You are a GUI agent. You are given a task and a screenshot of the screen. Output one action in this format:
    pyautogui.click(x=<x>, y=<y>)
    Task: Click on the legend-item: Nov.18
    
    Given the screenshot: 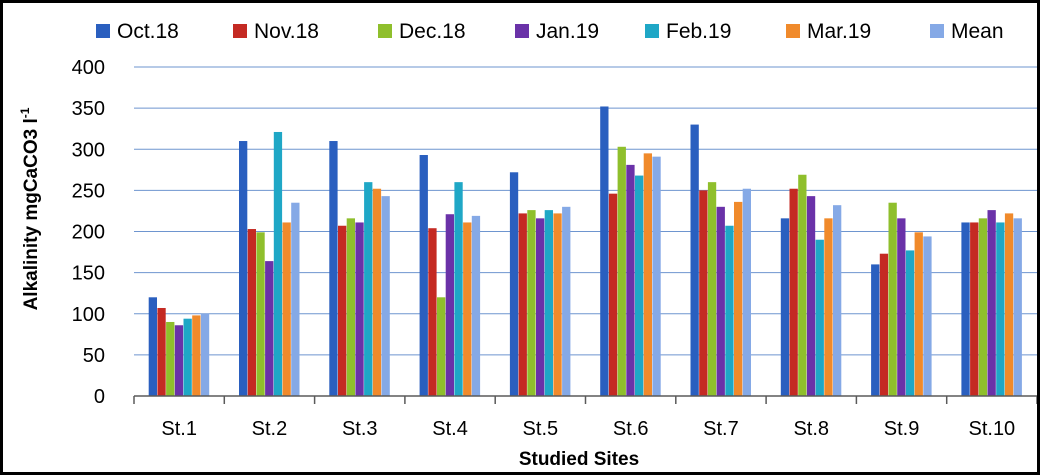 What is the action you would take?
    pyautogui.click(x=276, y=31)
    